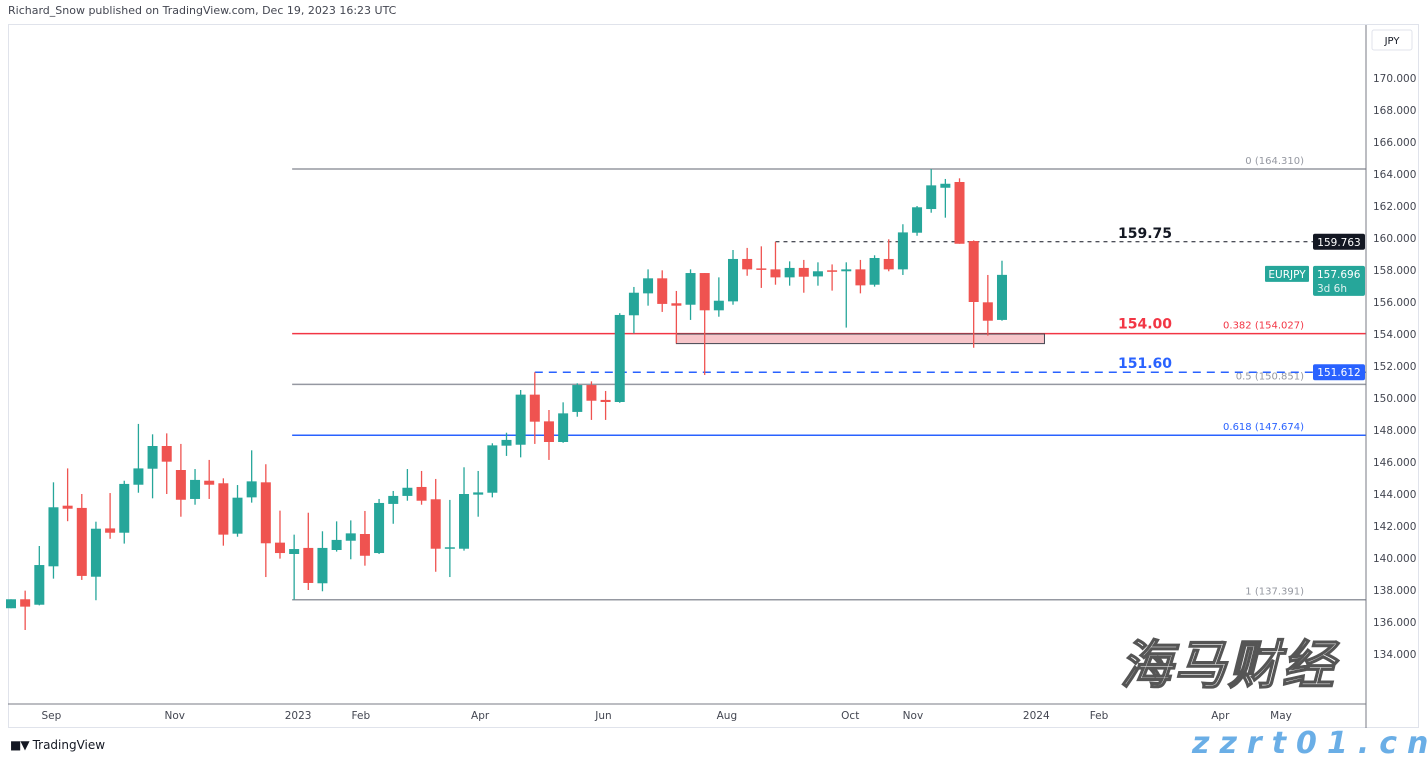  I want to click on x-tick-label: 2023, so click(298, 716).